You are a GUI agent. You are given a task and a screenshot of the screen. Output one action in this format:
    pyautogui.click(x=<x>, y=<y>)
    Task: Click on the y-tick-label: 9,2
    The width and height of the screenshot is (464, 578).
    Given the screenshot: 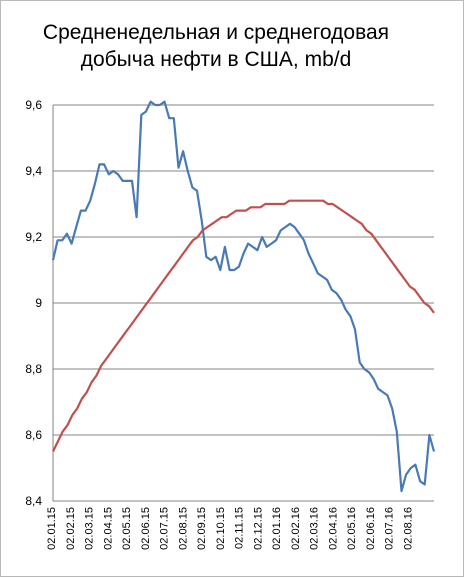 What is the action you would take?
    pyautogui.click(x=33, y=237)
    